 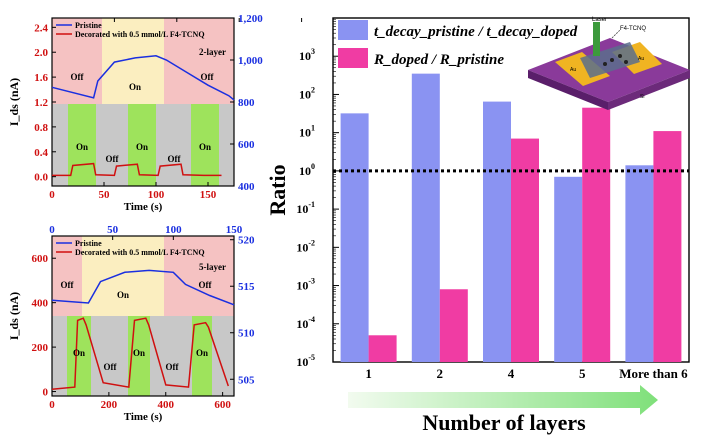 What do you see at coordinates (307, 93) in the screenshot?
I see `y-tick-label: 10²` at bounding box center [307, 93].